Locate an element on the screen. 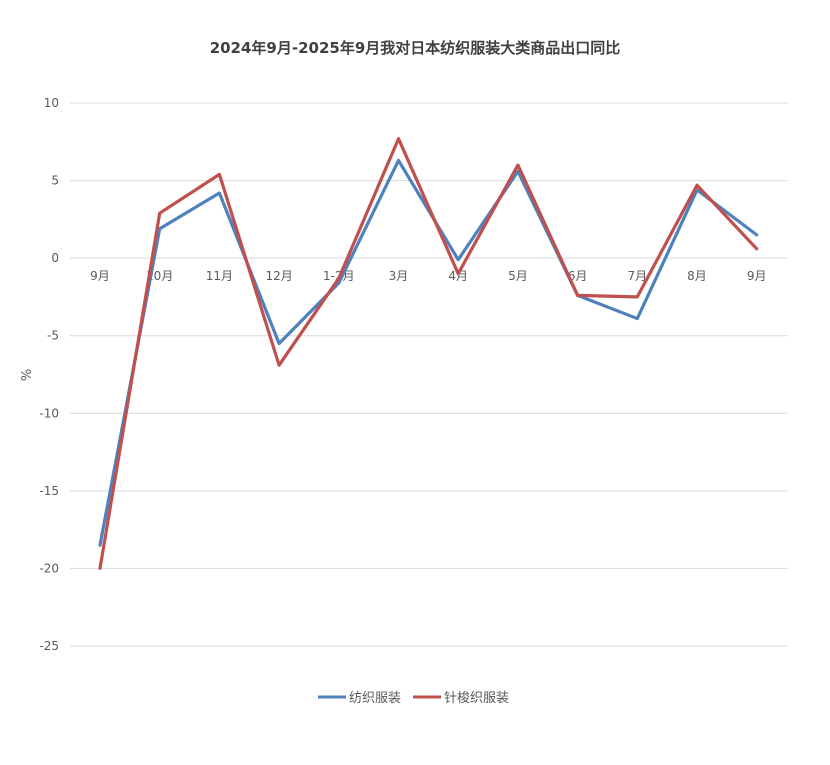 This screenshot has height=765, width=830. x-tick-label: 6月 is located at coordinates (578, 276).